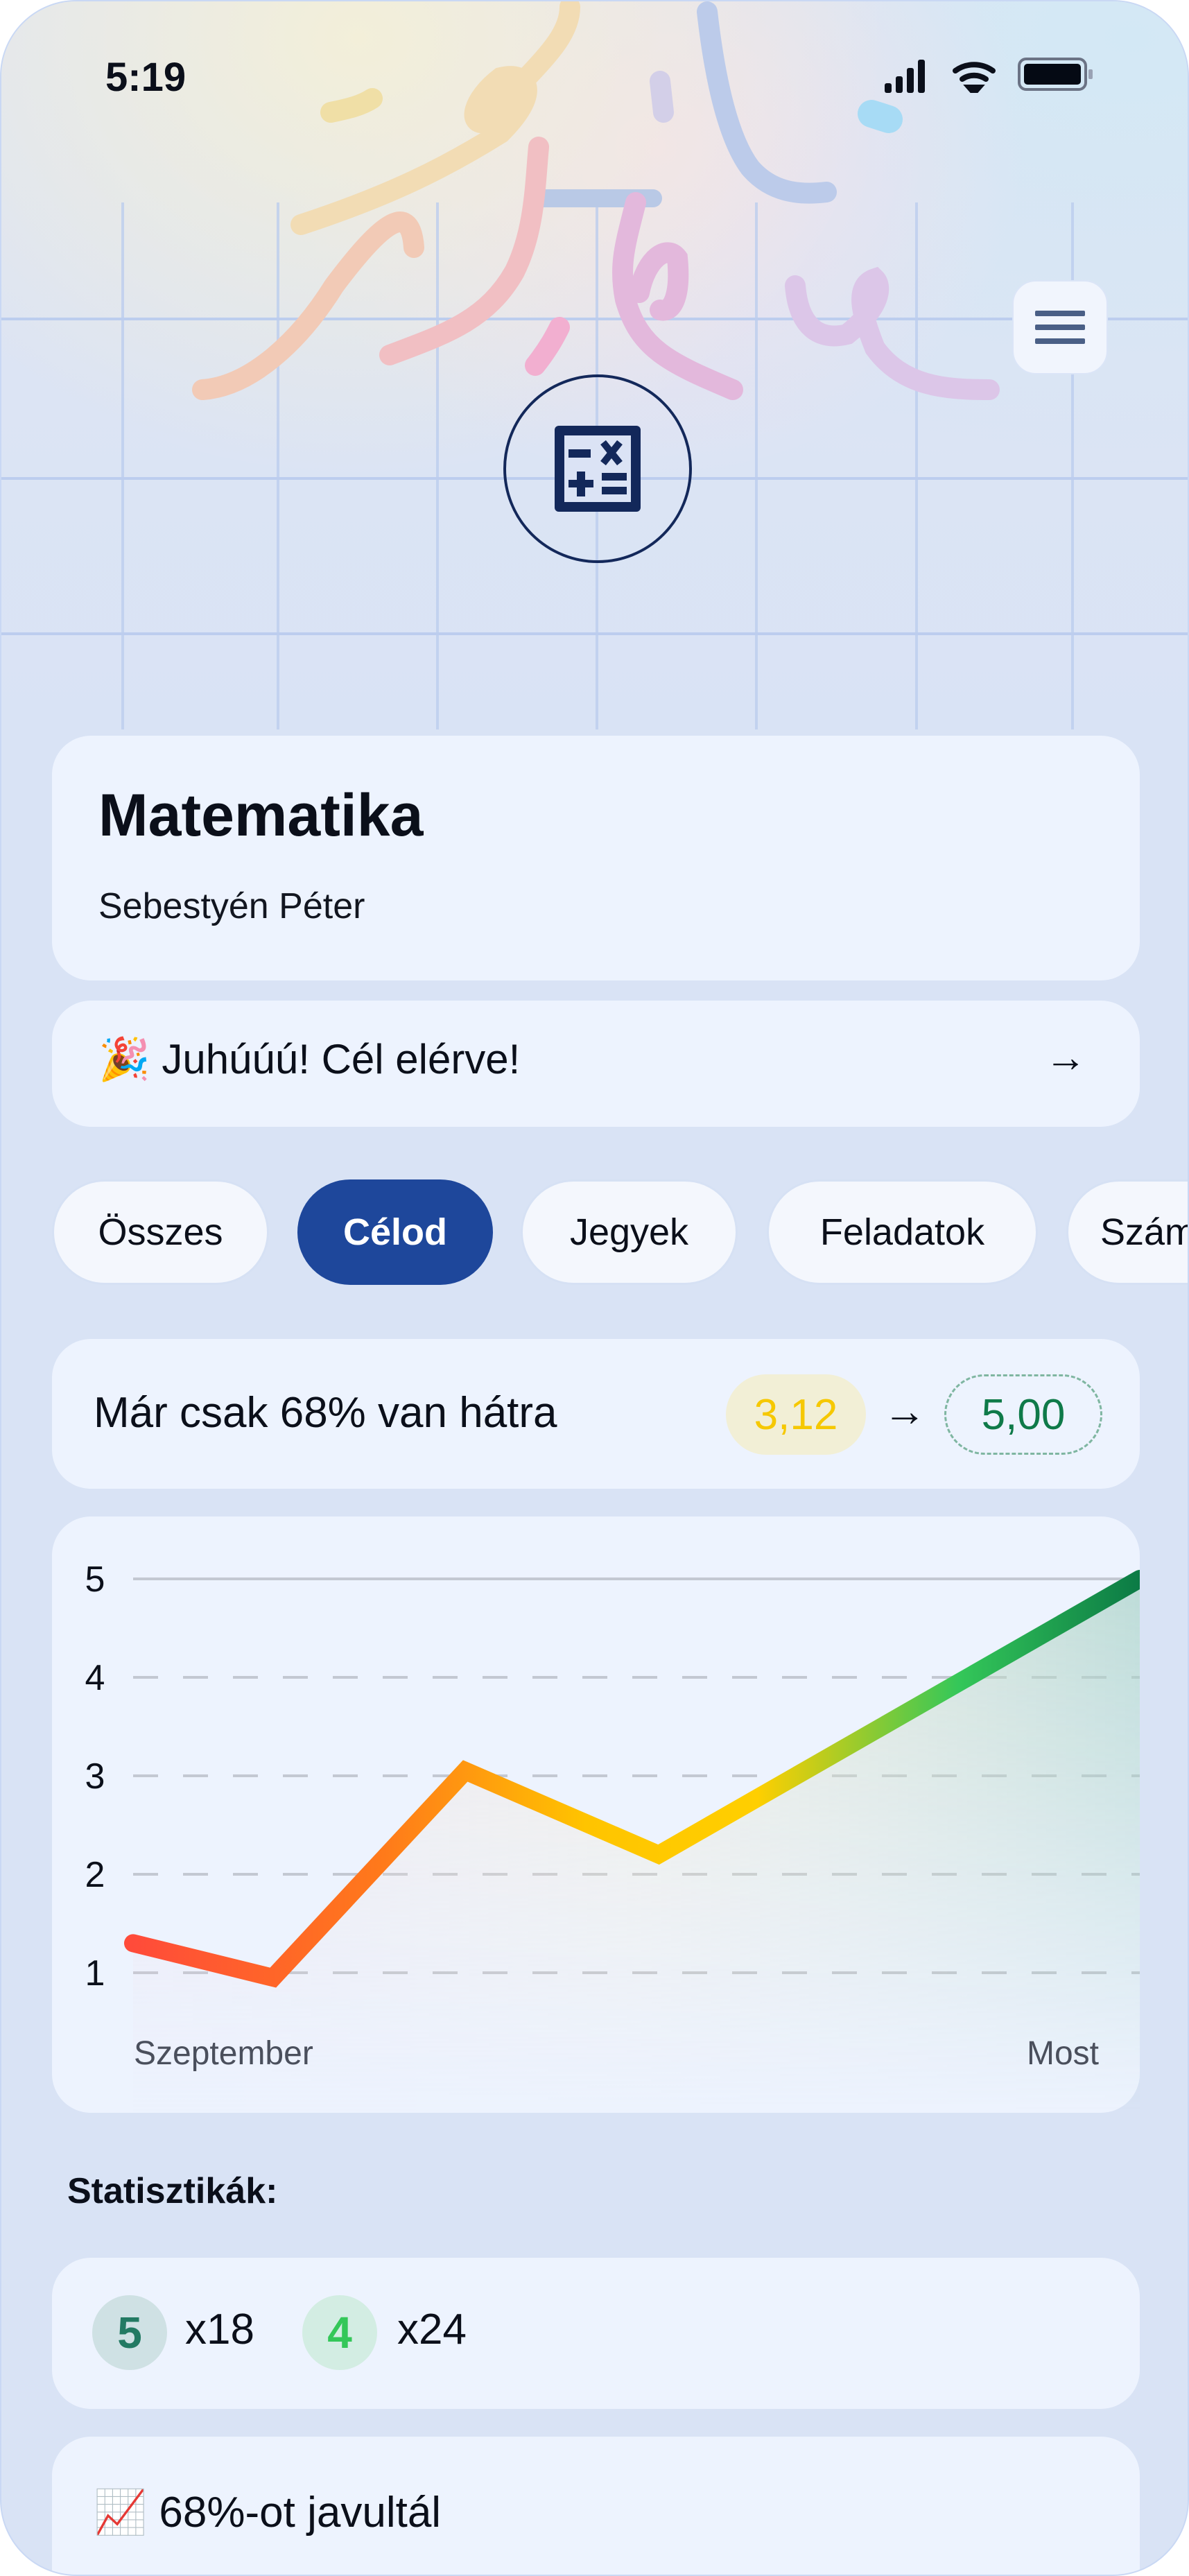 The image size is (1189, 2576). Describe the element at coordinates (1060, 313) in the screenshot. I see `hamburger-menu-icon` at that location.